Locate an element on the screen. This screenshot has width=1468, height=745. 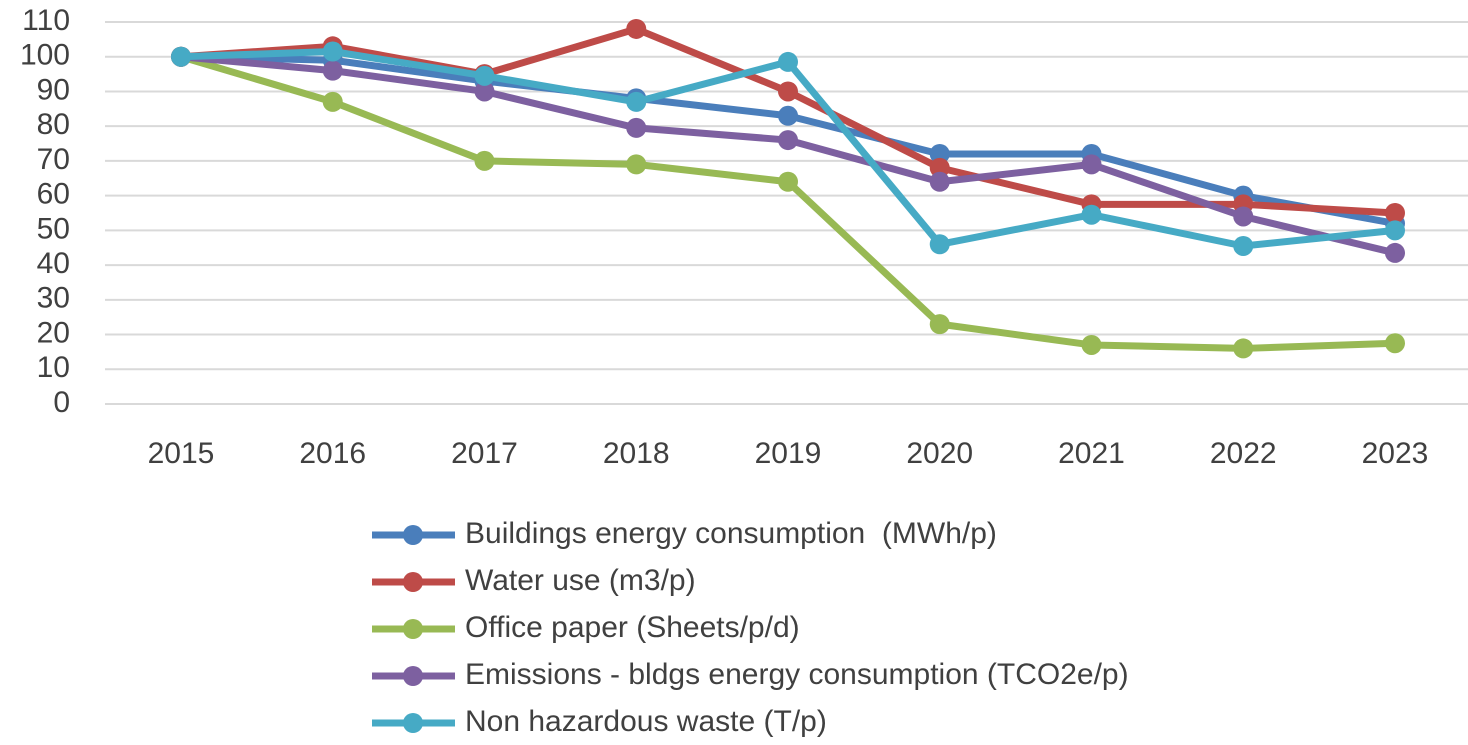
legend-label: Non hazardous waste (T/p) is located at coordinates (646, 721).